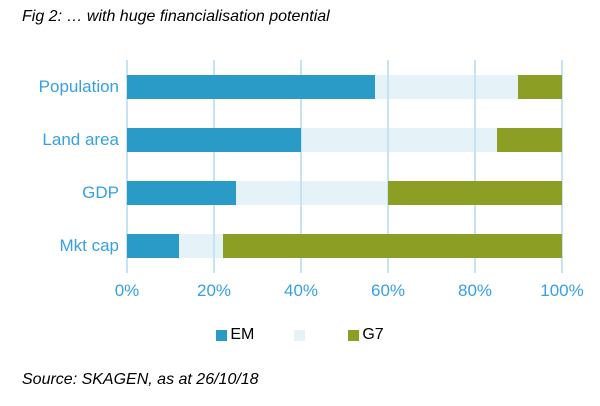  I want to click on x-axis-tick: 80%, so click(475, 290).